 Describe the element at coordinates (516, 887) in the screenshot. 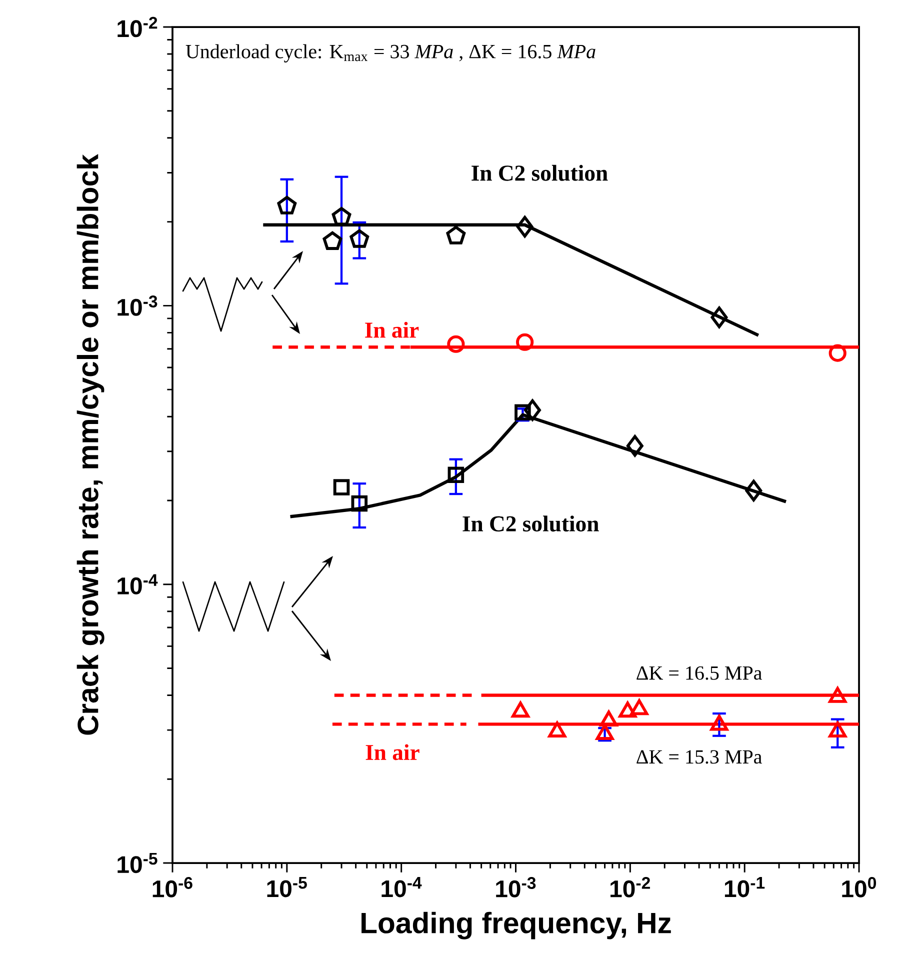

I see `x-tick-label: 10$^{-3}$` at that location.